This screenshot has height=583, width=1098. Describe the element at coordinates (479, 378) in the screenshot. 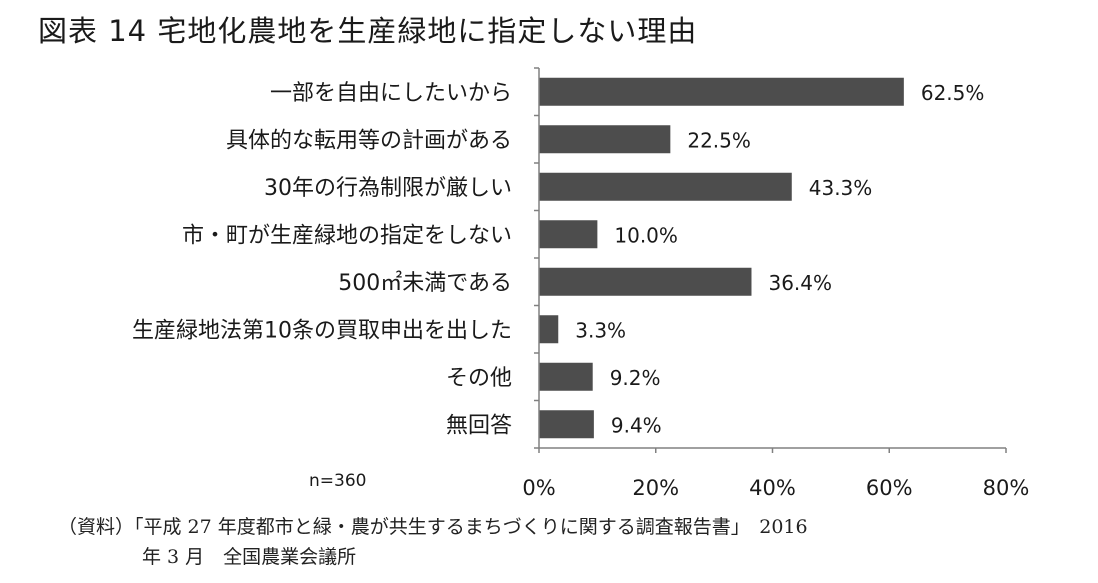

I see `category-label: その他` at that location.